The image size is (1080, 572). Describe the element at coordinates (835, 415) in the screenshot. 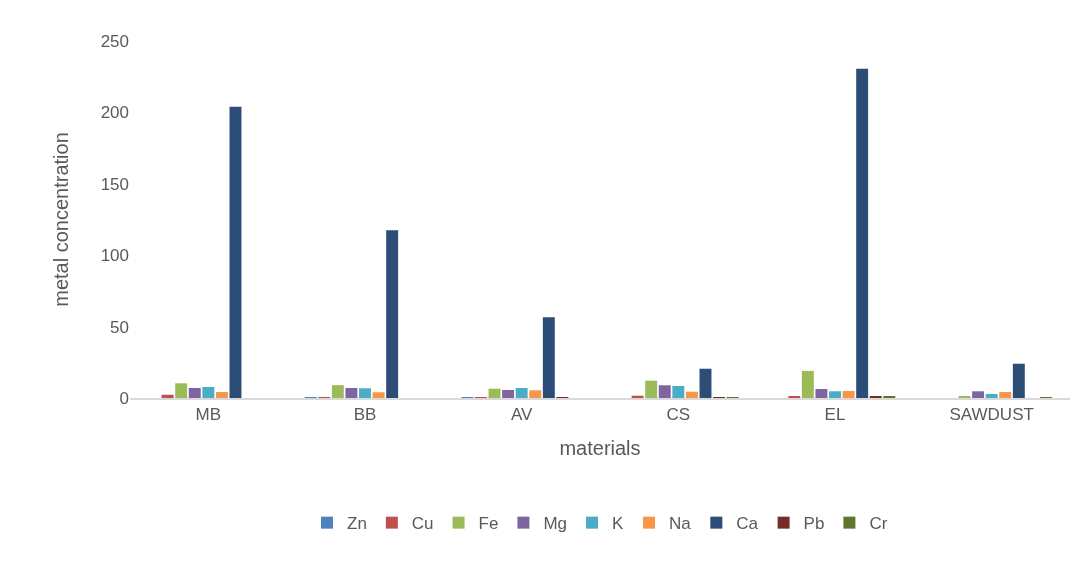

I see `x-tick-label: EL` at that location.